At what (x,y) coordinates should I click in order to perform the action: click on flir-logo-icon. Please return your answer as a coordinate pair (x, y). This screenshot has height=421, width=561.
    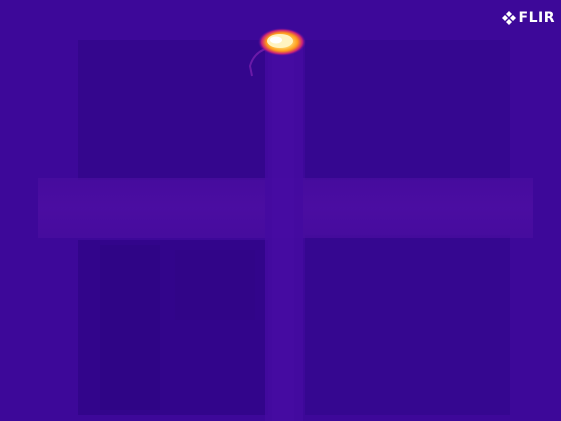
    Looking at the image, I should click on (508, 18).